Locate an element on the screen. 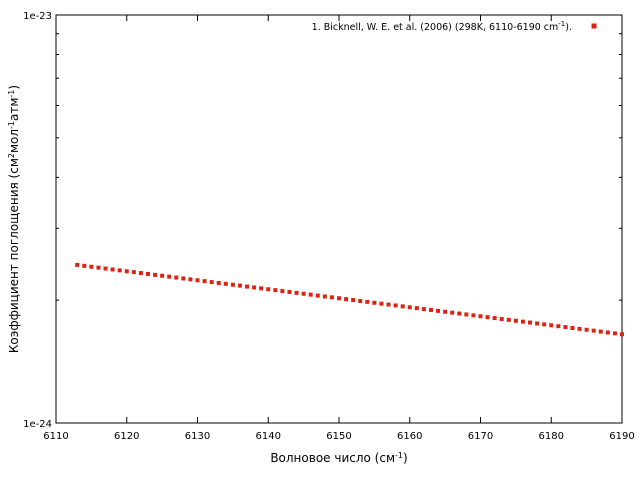 The image size is (640, 480). data-points is located at coordinates (349, 299).